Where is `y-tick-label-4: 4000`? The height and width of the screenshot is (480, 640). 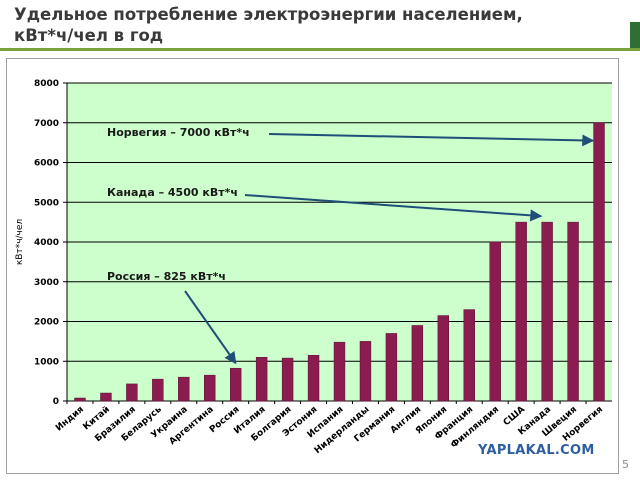
y-tick-label-4: 4000 is located at coordinates (46, 243).